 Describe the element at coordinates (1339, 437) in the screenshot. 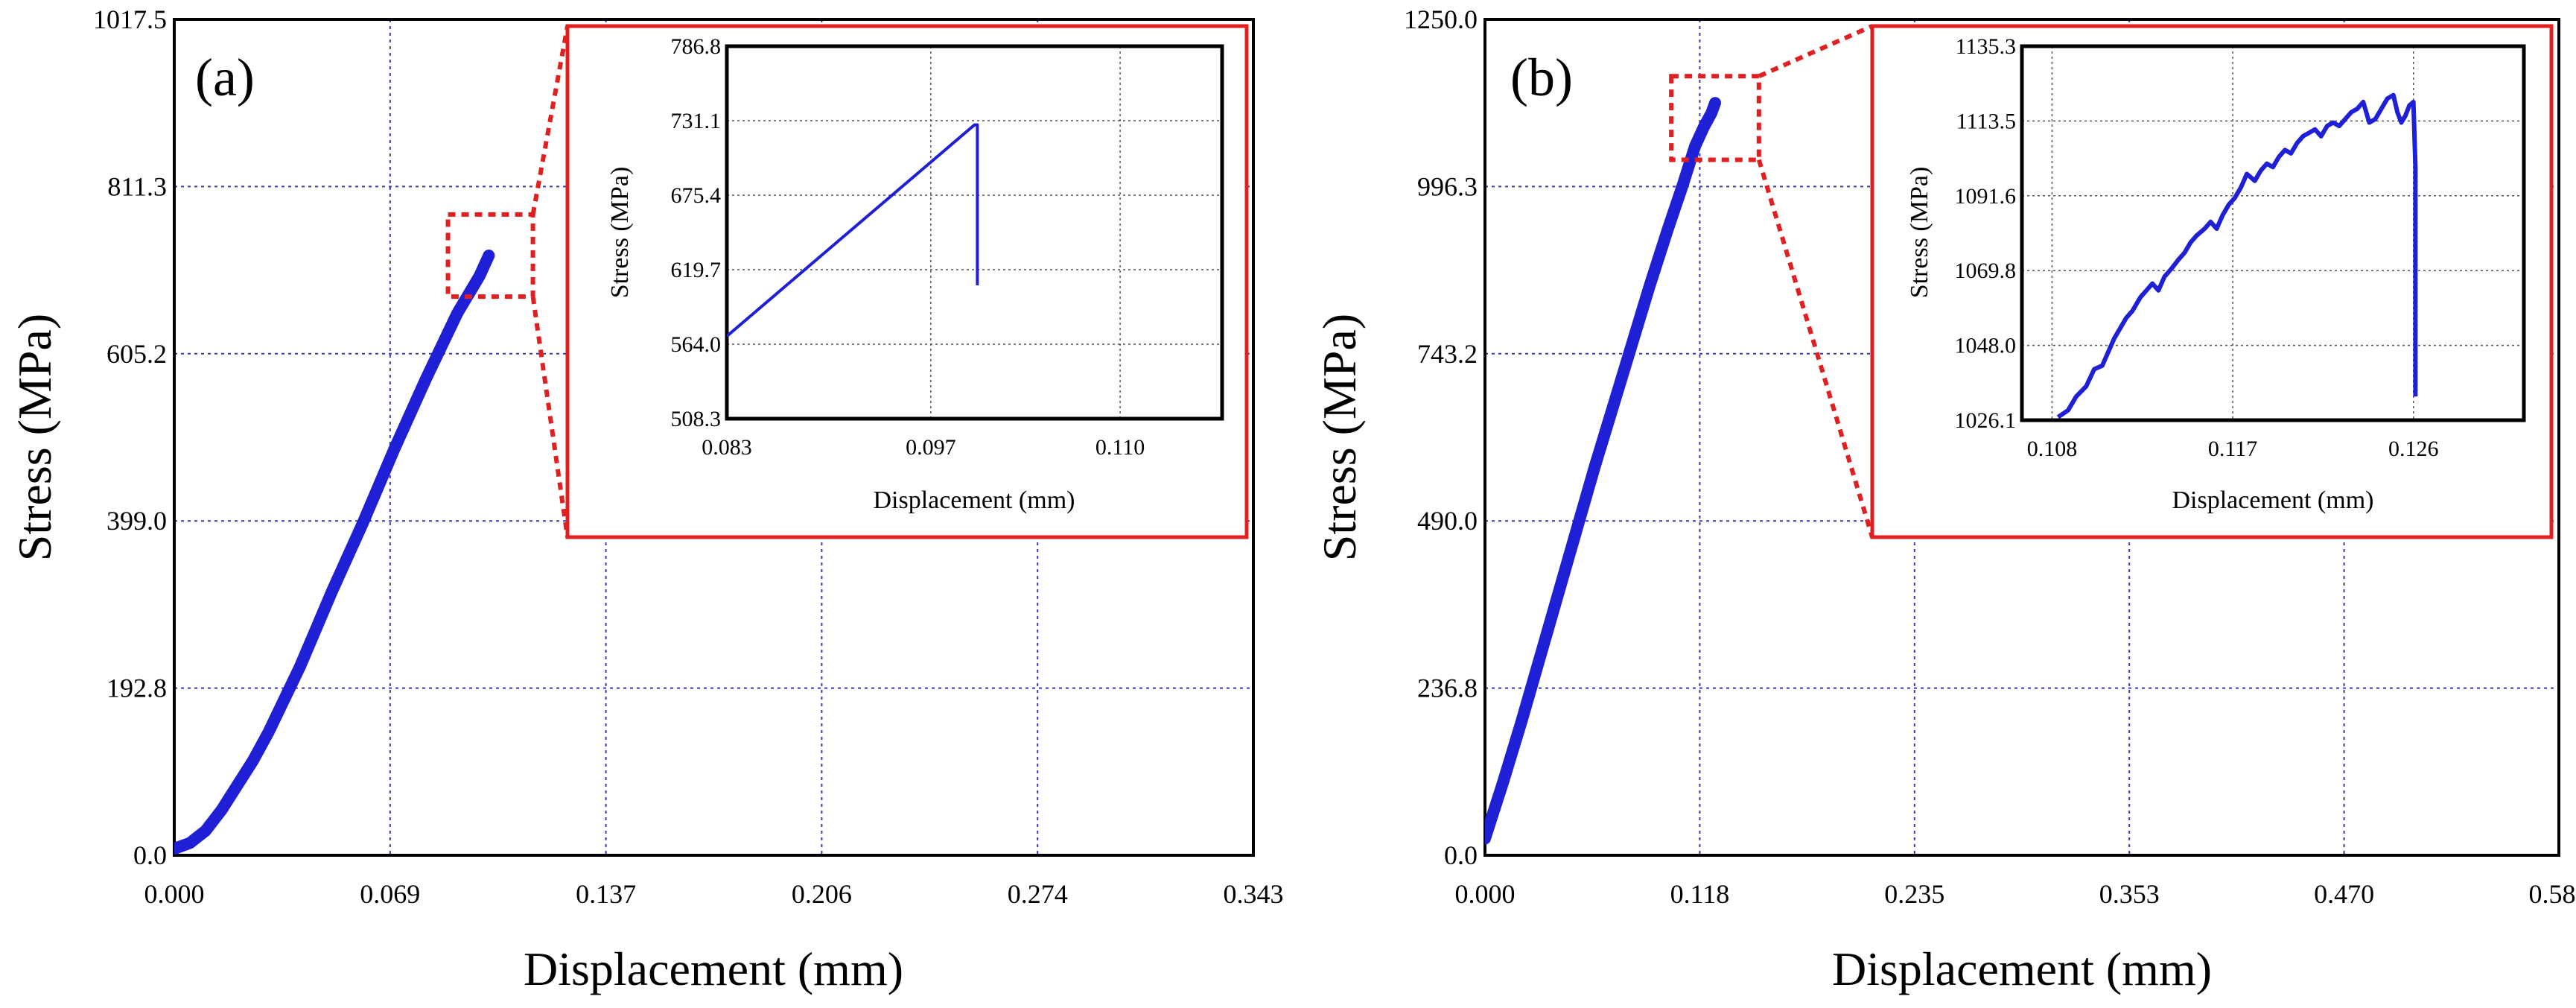

I see `panel-b-y-axis-title: Stress (MPa)` at that location.